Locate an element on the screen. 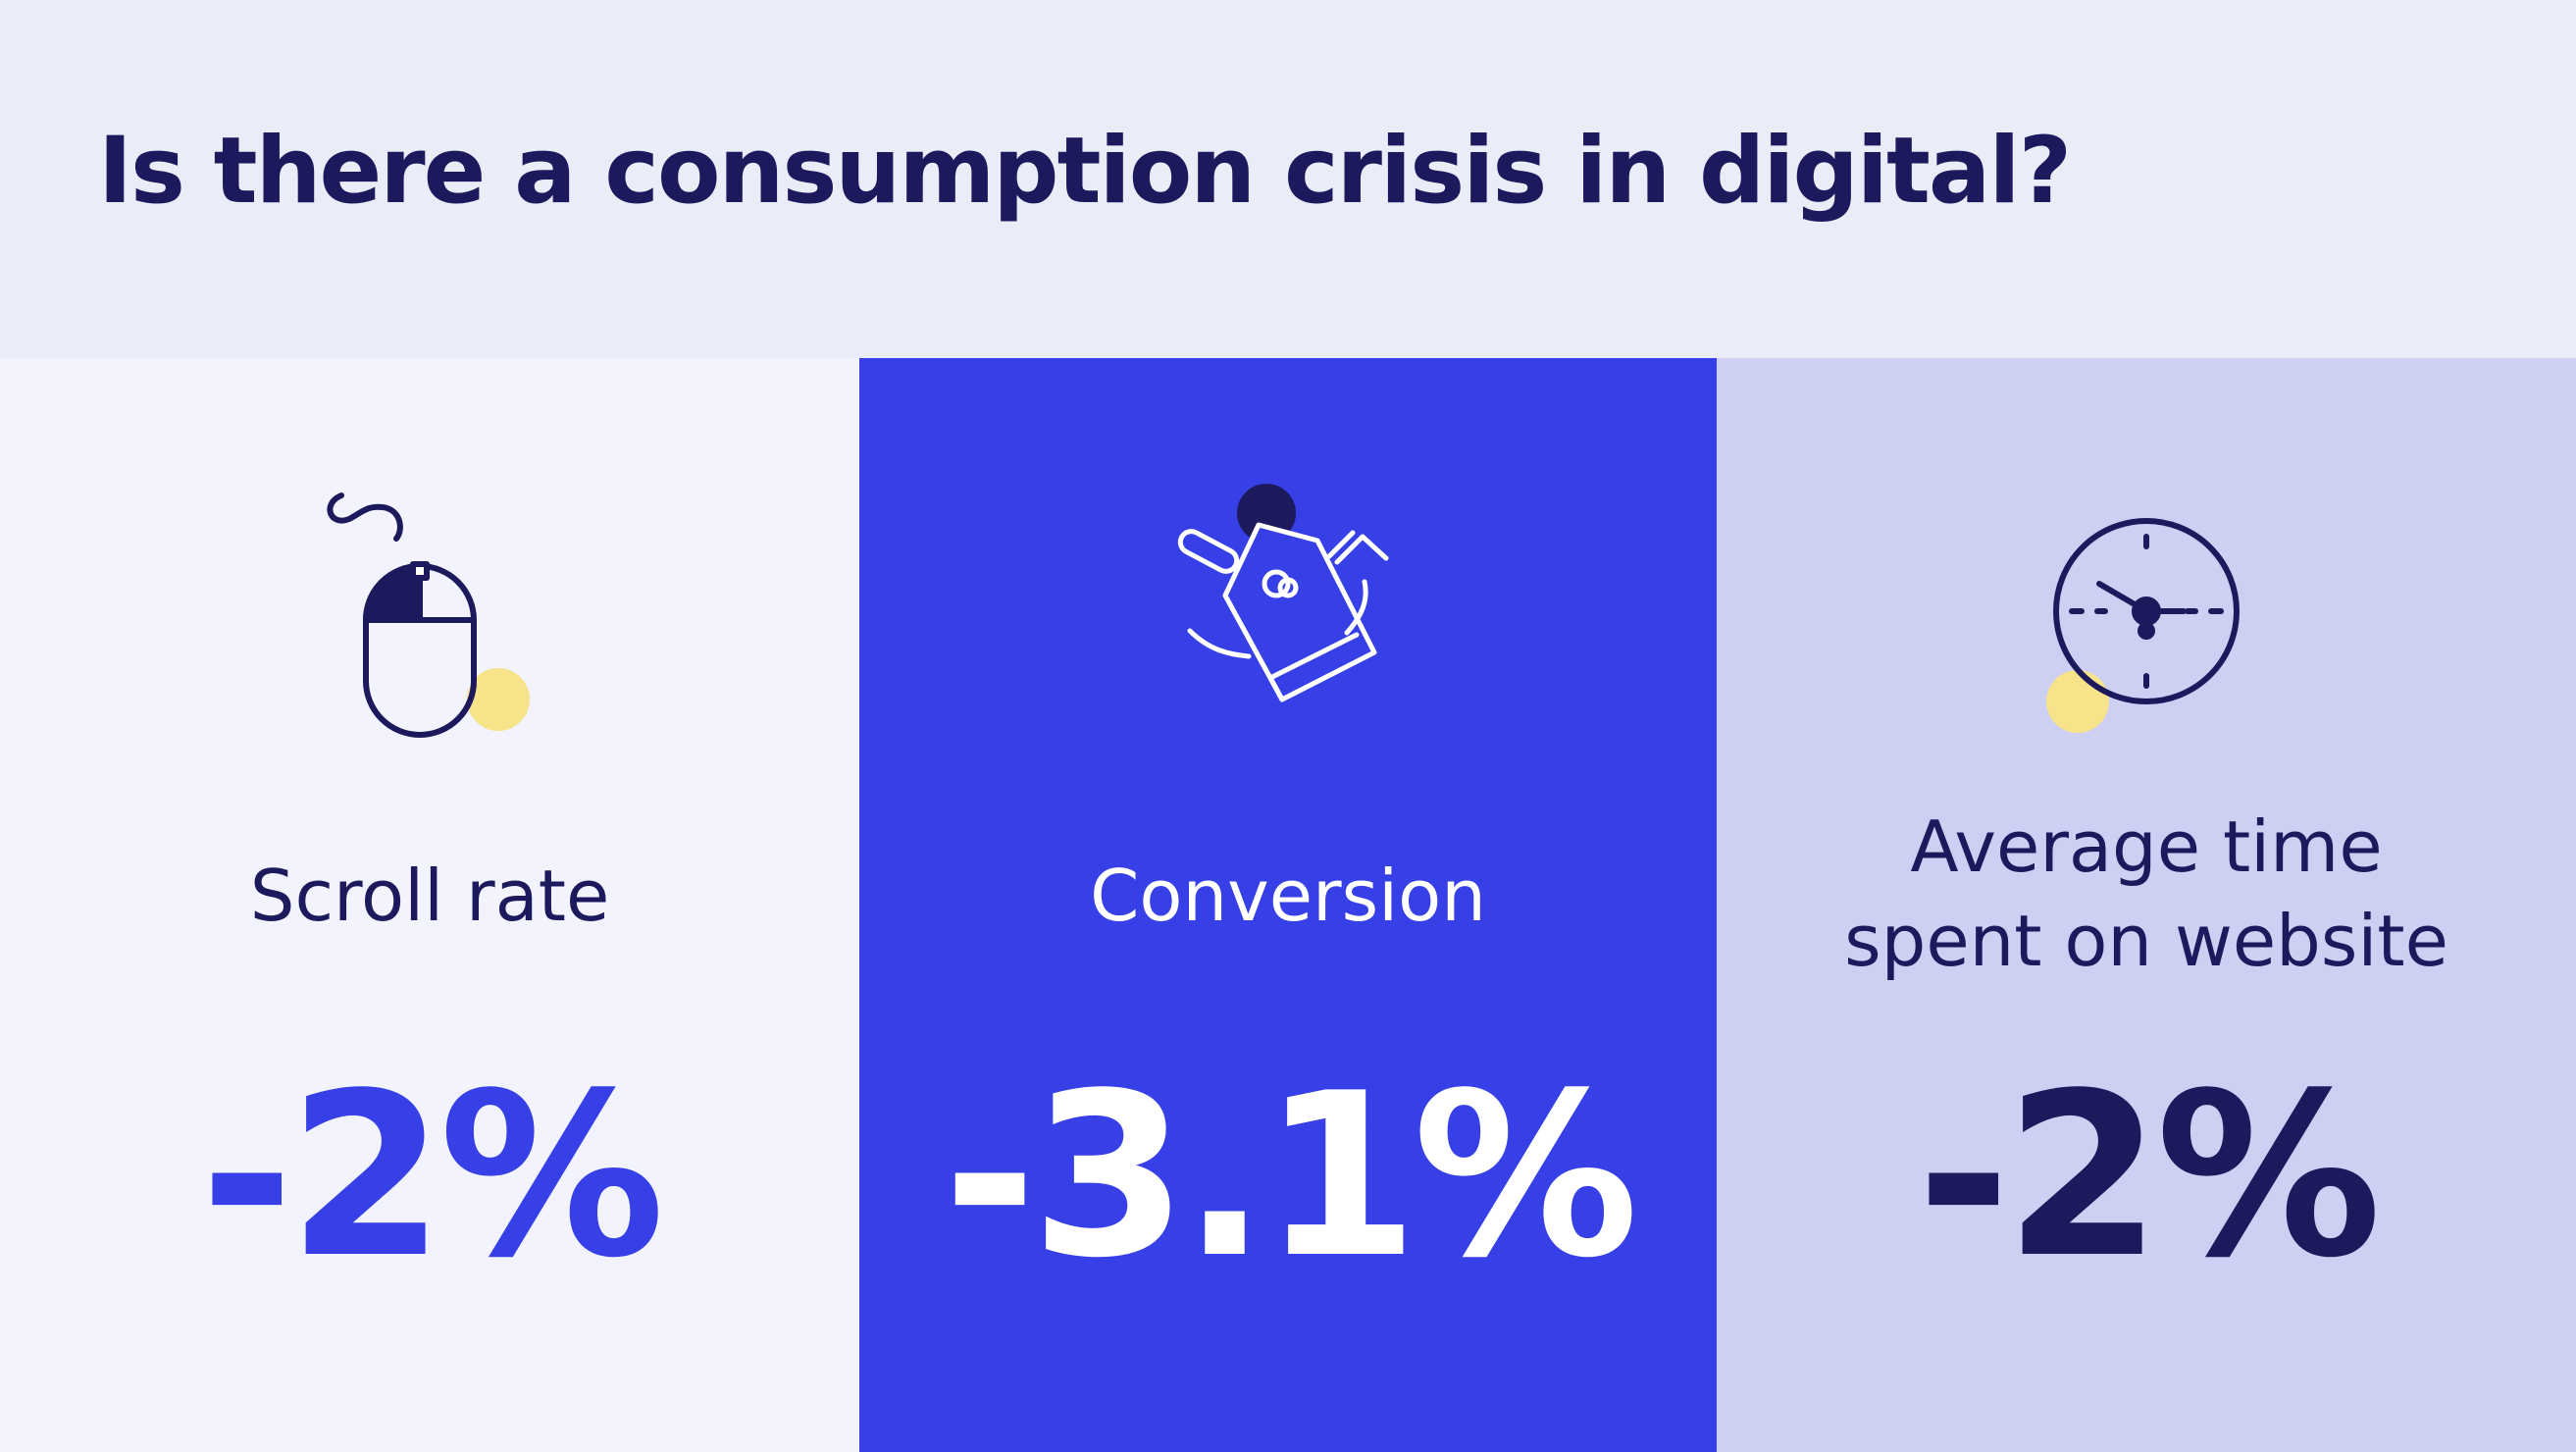 The height and width of the screenshot is (1452, 2576). metric-label: Average time spent on website is located at coordinates (2146, 898).